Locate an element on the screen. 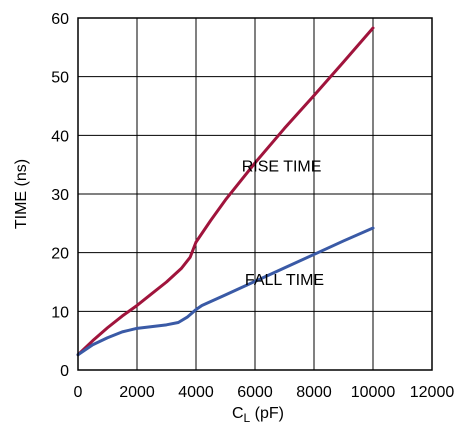 This screenshot has height=425, width=458. y-axis-label: TIME (ns) is located at coordinates (21, 194).